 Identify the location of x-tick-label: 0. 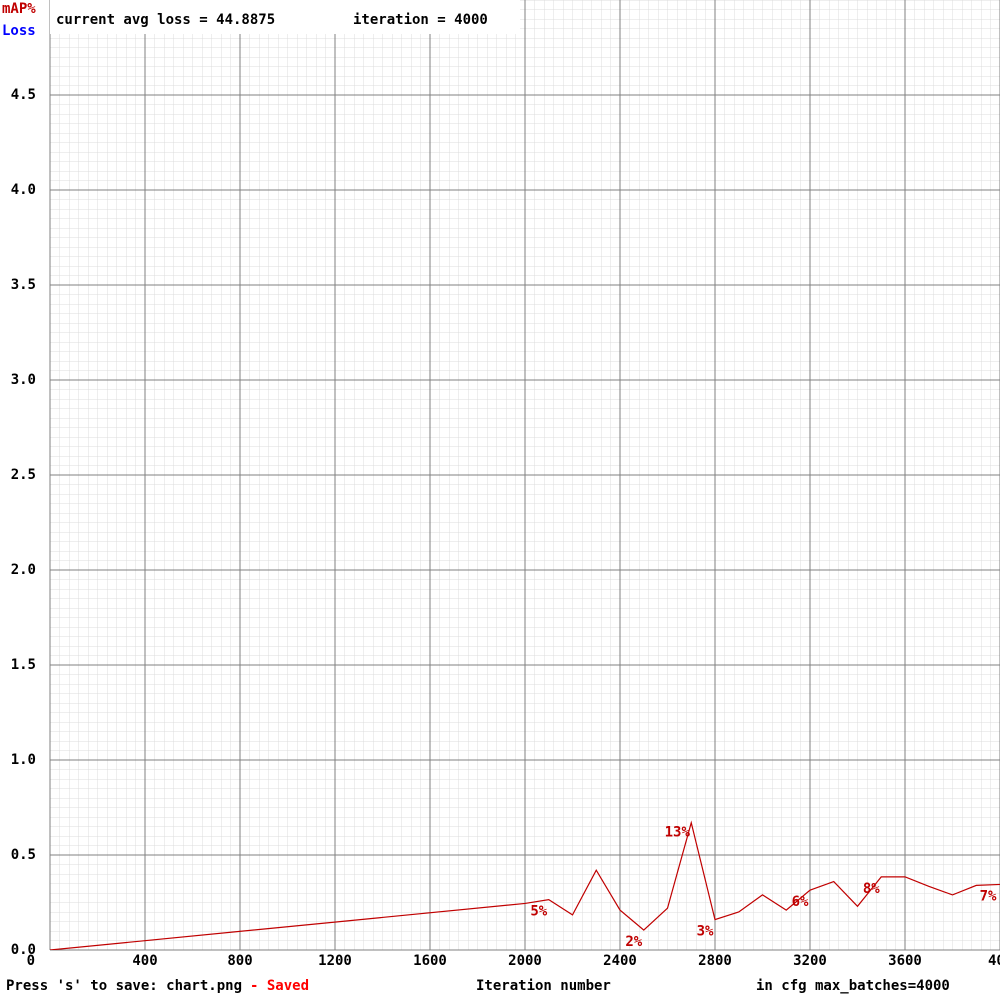
(31, 961).